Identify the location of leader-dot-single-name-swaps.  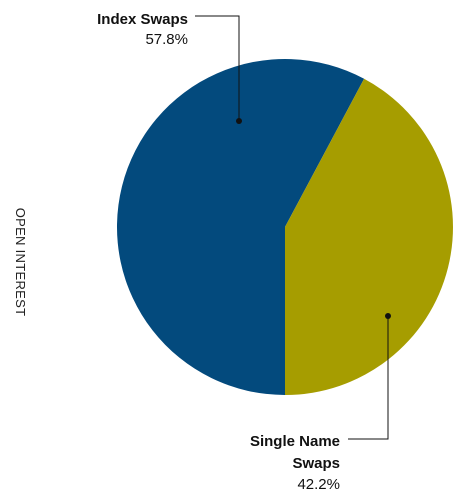
(388, 316).